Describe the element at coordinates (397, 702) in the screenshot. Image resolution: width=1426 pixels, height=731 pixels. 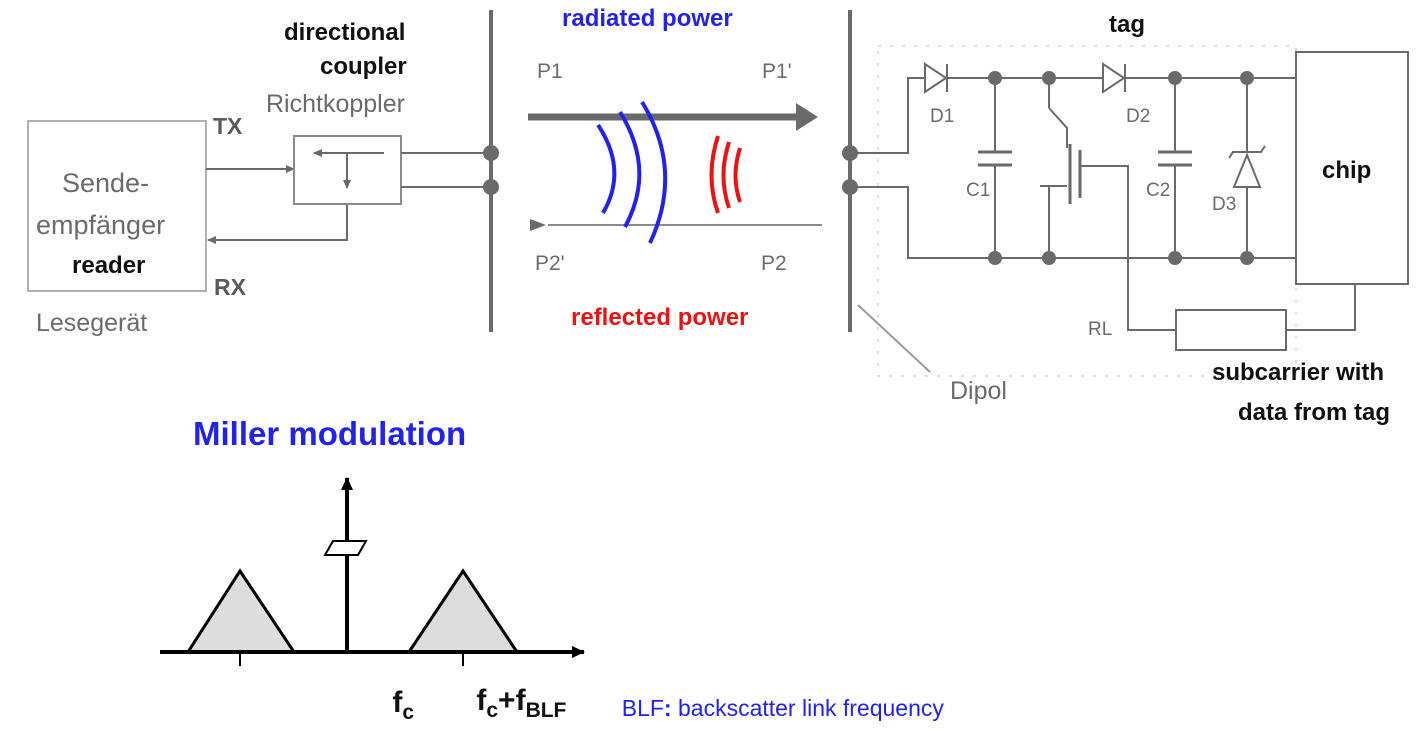
I see `fc-label-f: f` at that location.